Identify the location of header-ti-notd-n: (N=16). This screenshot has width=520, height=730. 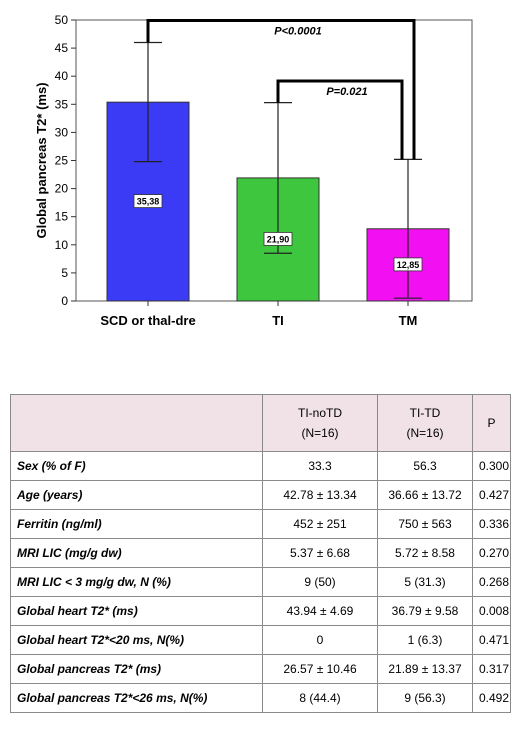
(320, 433).